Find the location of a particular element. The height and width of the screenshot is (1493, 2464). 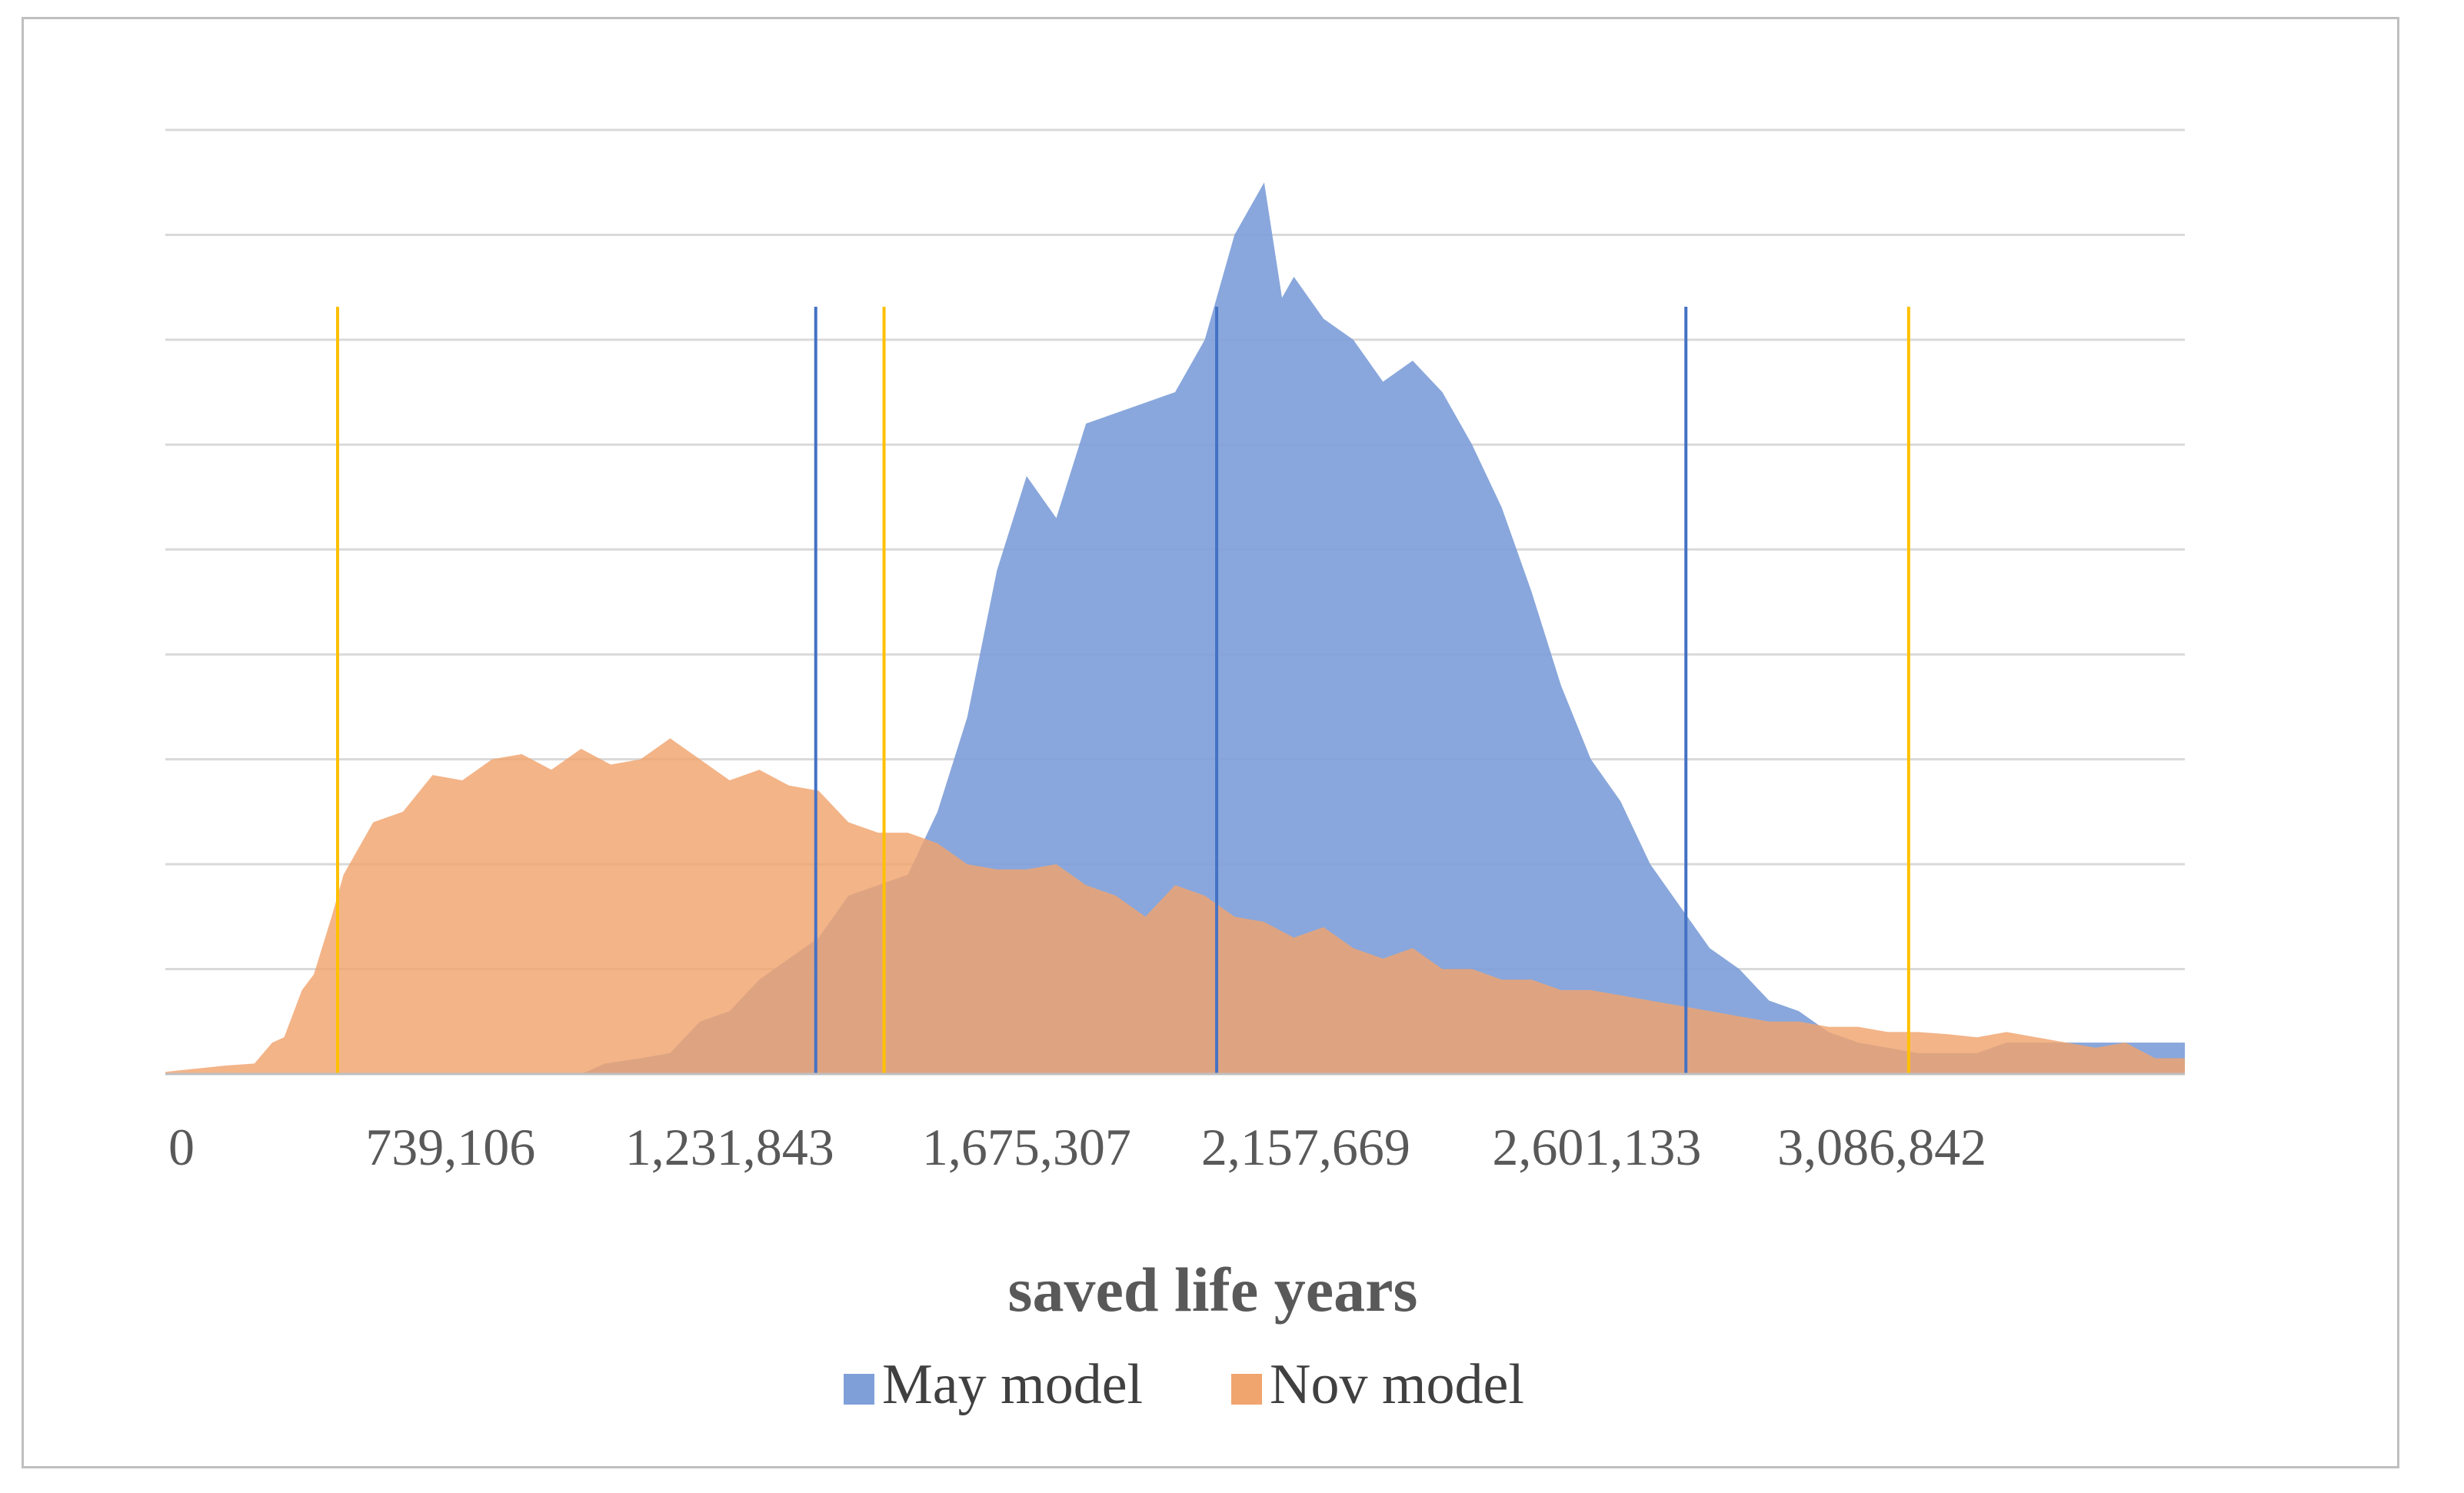

x-axis-title: saved life years is located at coordinates (1213, 1290).